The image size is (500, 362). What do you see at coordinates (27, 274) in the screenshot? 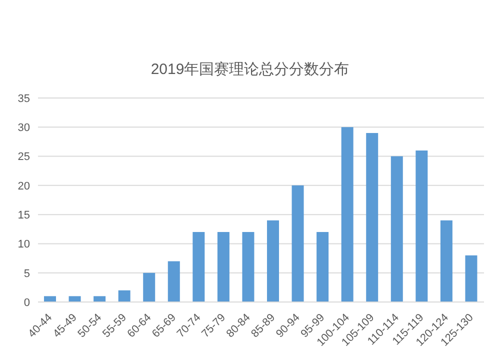
I see `y-tick-label: 5` at bounding box center [27, 274].